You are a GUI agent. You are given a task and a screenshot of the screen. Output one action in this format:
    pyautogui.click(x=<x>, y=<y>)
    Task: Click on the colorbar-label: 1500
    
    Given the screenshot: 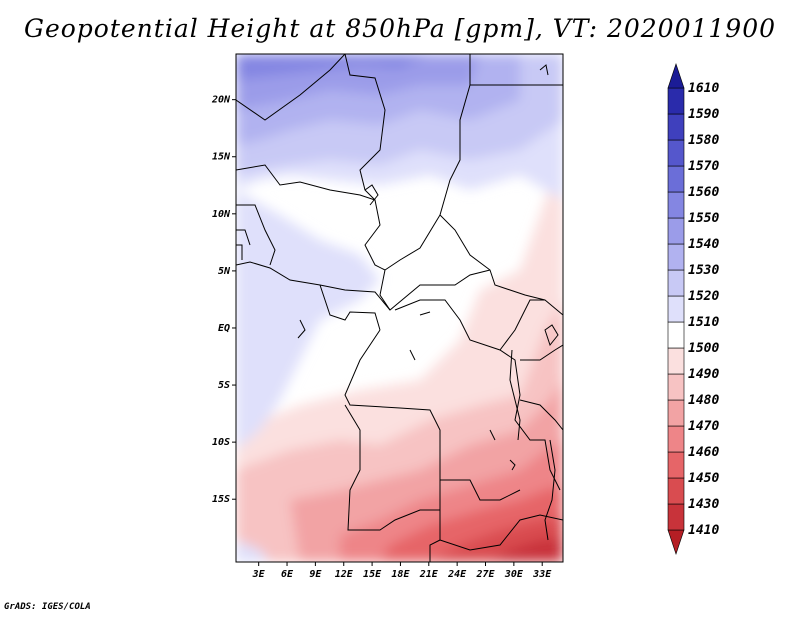 What is the action you would take?
    pyautogui.click(x=703, y=348)
    